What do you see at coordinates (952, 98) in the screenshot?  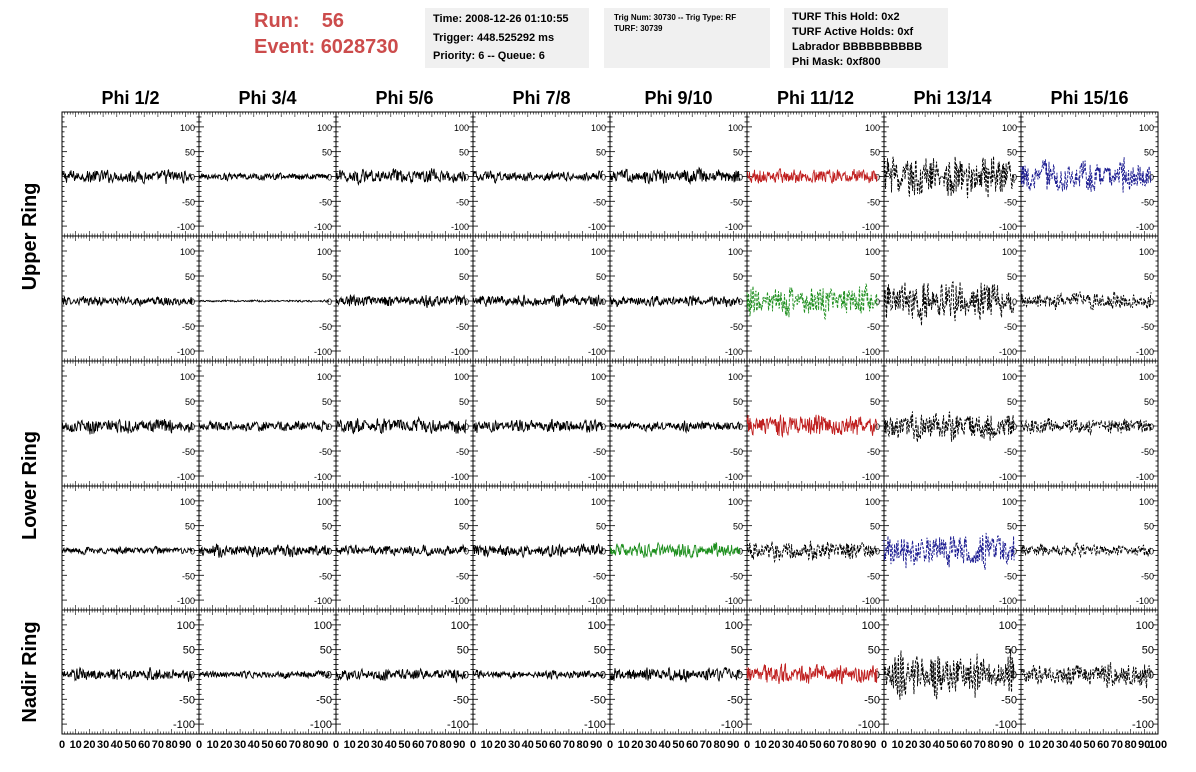 I see `column-title: Phi 13/14` at bounding box center [952, 98].